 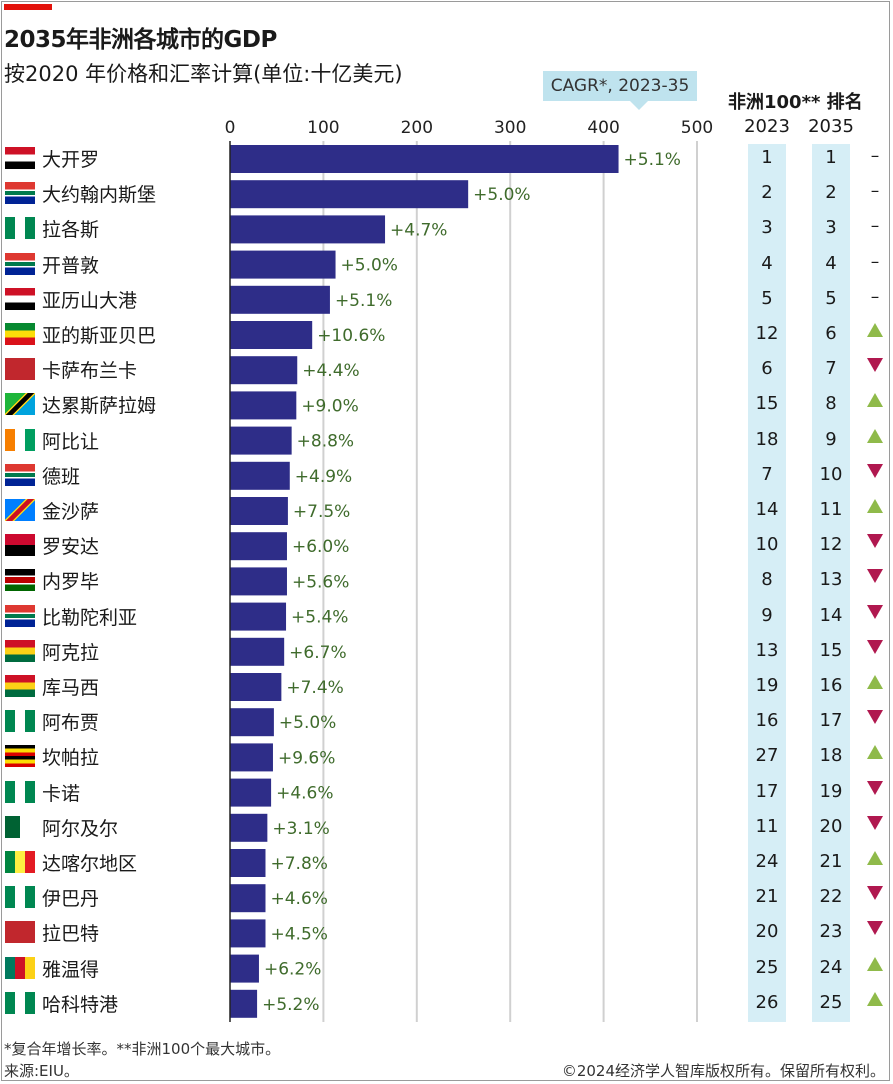 What do you see at coordinates (99, 336) in the screenshot?
I see `city-name: 亚的斯亚贝巴` at bounding box center [99, 336].